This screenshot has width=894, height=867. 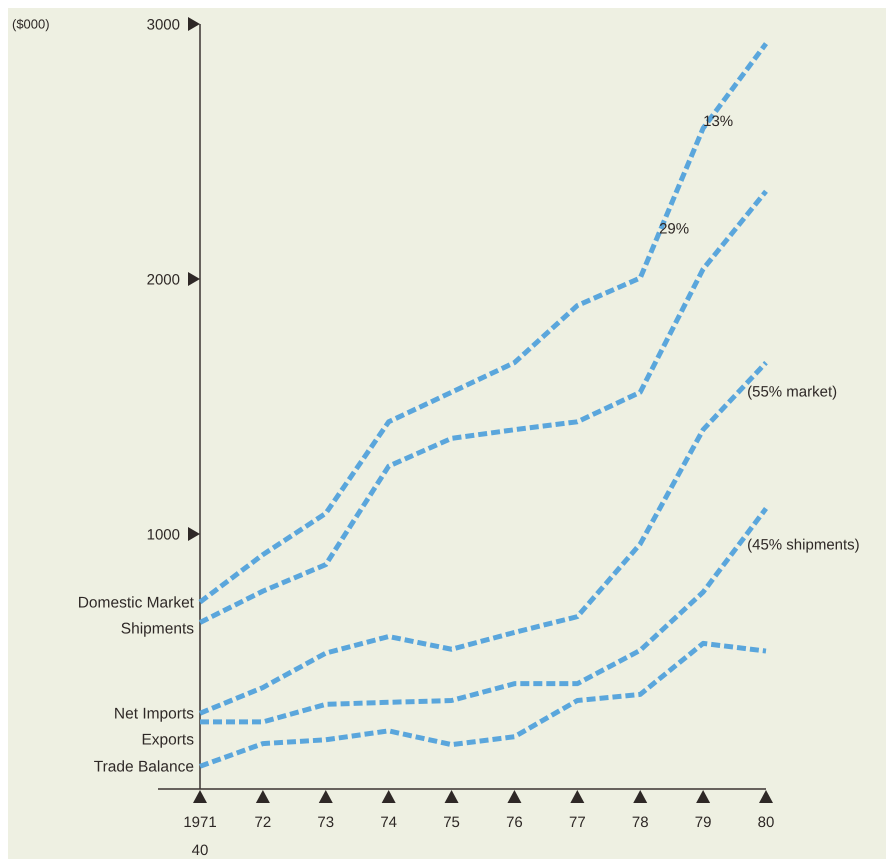 What do you see at coordinates (31, 24) in the screenshot?
I see `text: ($000)` at bounding box center [31, 24].